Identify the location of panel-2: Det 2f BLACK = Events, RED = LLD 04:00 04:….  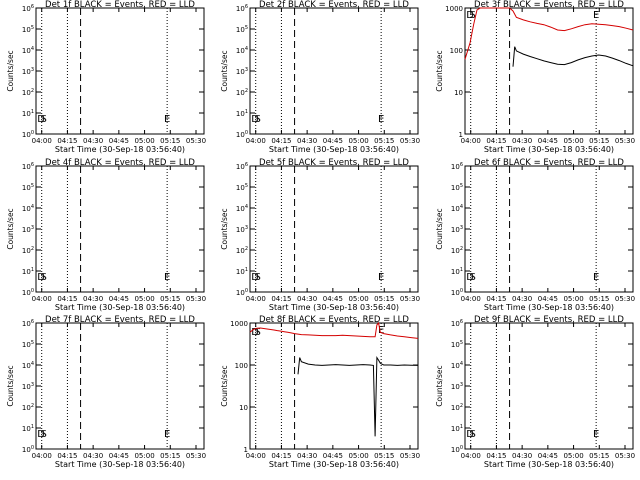
(320, 77).